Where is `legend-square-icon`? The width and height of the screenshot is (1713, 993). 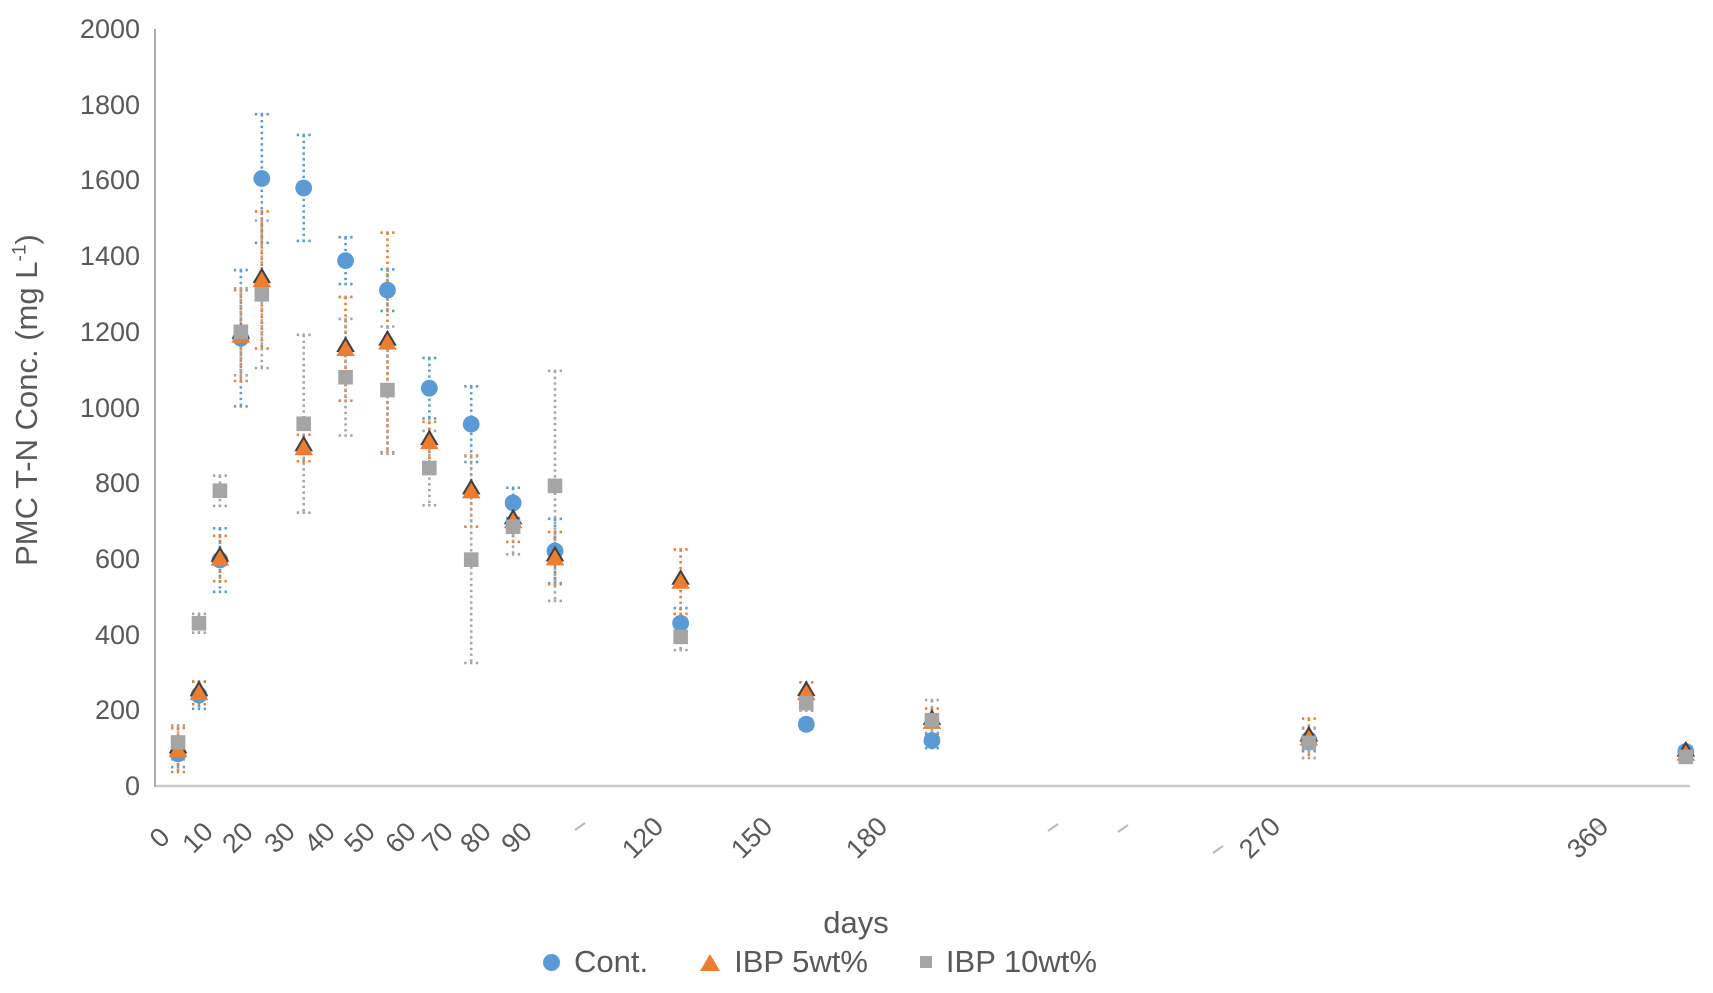
legend-square-icon is located at coordinates (925, 962).